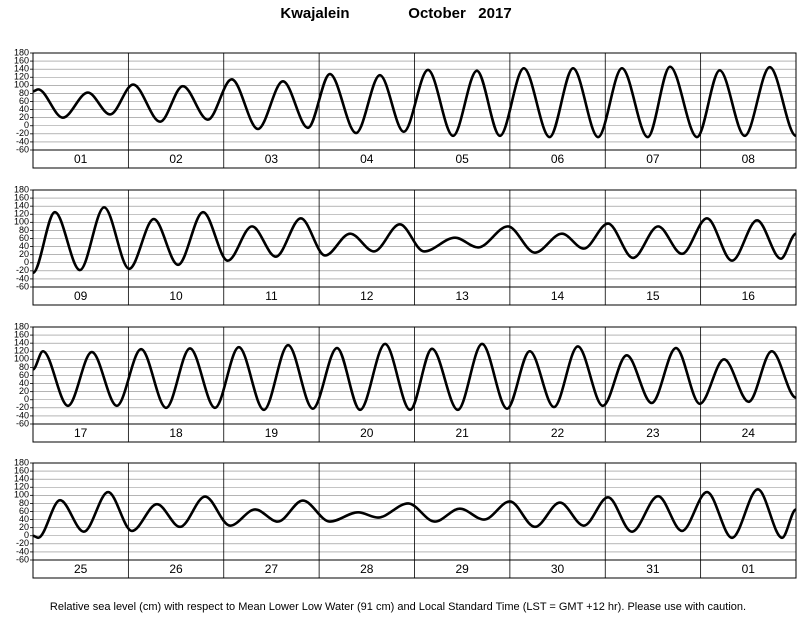  I want to click on day-label: 21, so click(463, 433).